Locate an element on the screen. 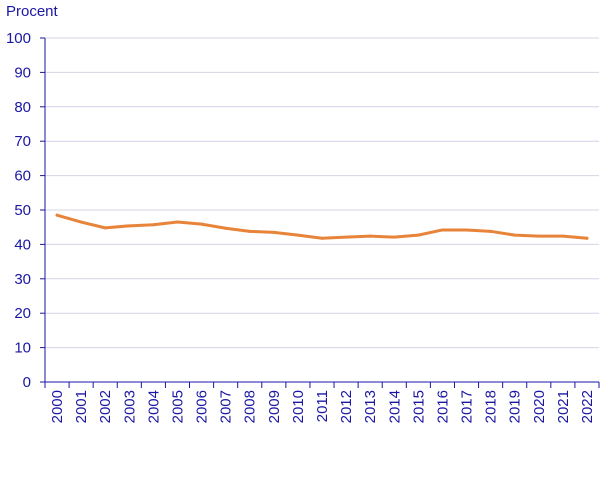  data-point-2012 is located at coordinates (346, 237).